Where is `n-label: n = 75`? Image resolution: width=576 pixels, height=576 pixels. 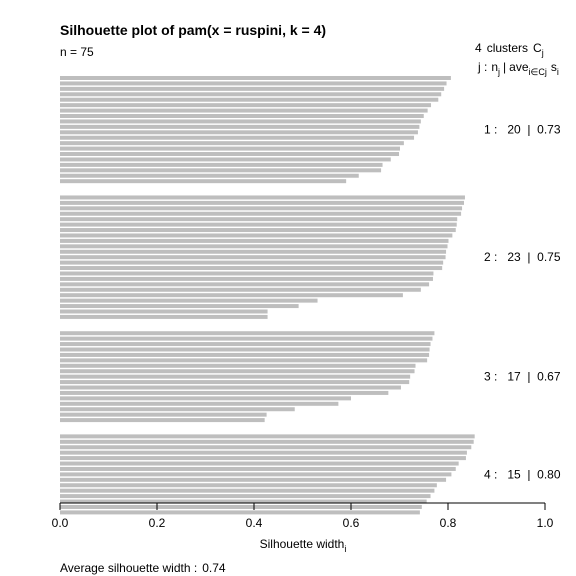 n-label: n = 75 is located at coordinates (77, 52).